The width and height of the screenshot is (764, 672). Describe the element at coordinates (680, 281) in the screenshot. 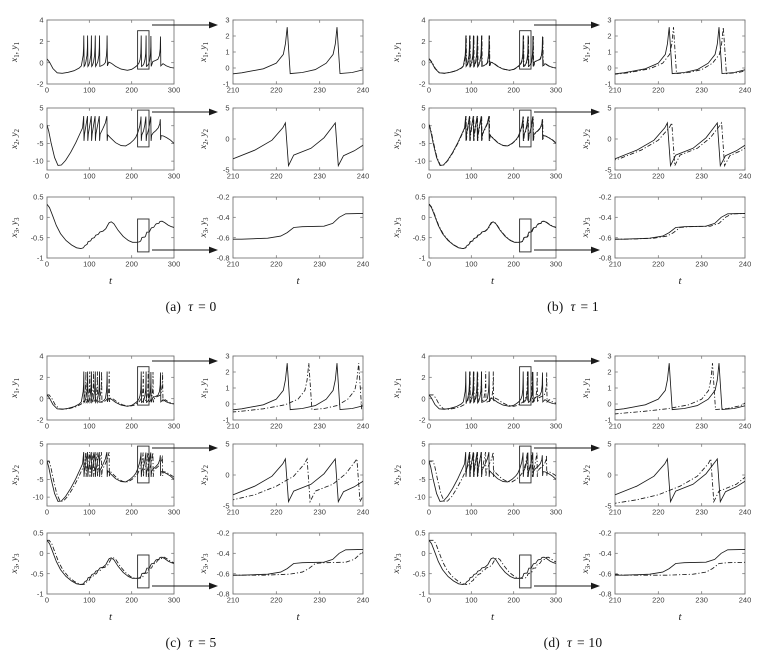

I see `x-axis-label: t` at that location.